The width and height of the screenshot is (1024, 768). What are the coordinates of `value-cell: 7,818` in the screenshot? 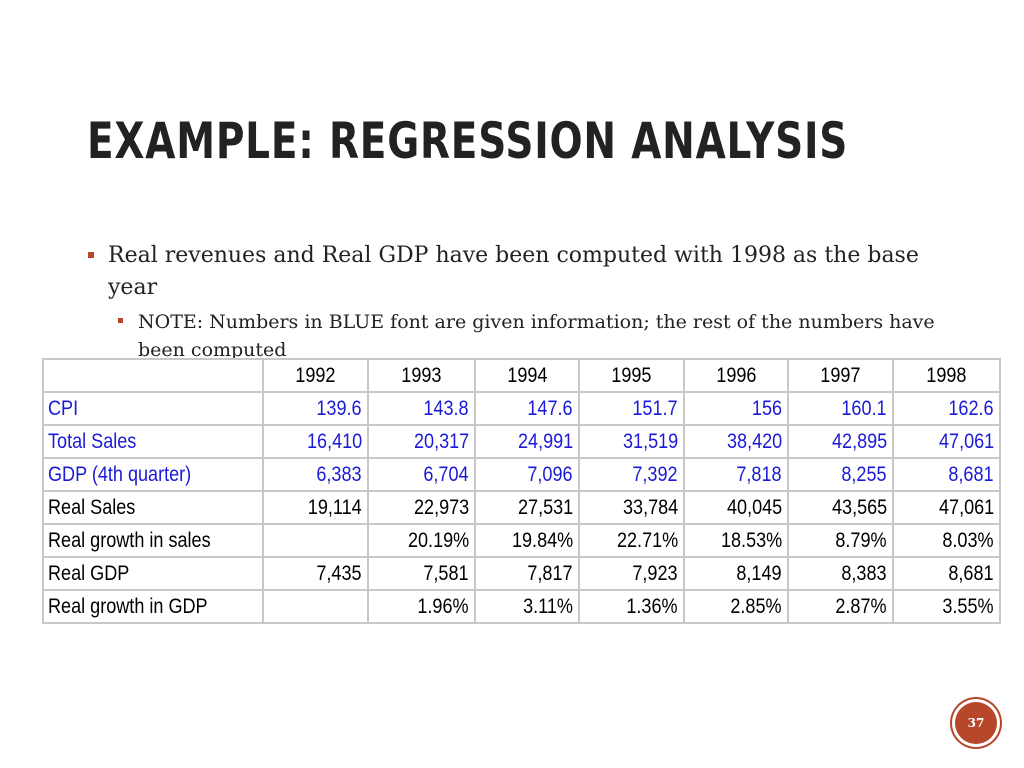 It's located at (736, 474).